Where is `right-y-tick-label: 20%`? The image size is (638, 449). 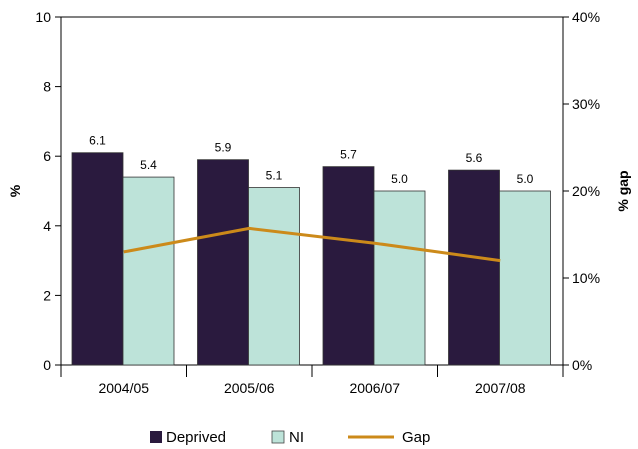
right-y-tick-label: 20% is located at coordinates (586, 191).